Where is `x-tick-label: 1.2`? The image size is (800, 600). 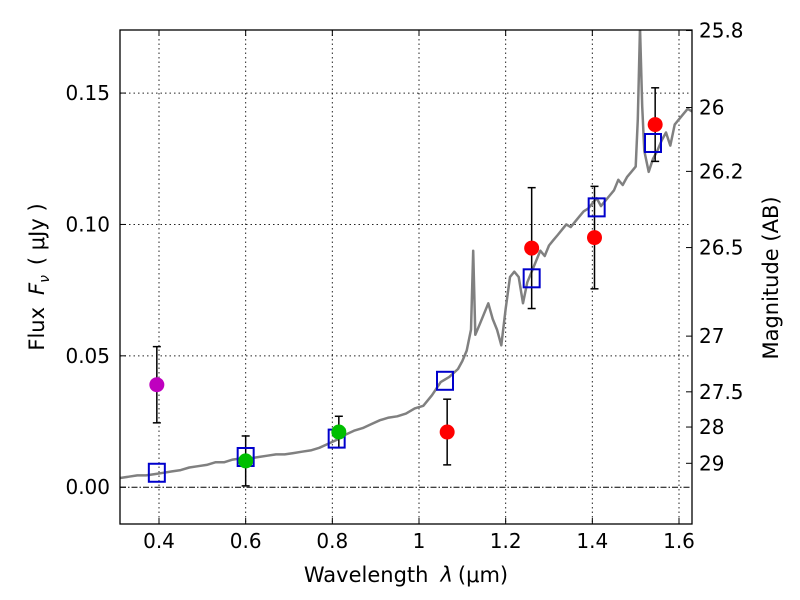 x-tick-label: 1.2 is located at coordinates (506, 541).